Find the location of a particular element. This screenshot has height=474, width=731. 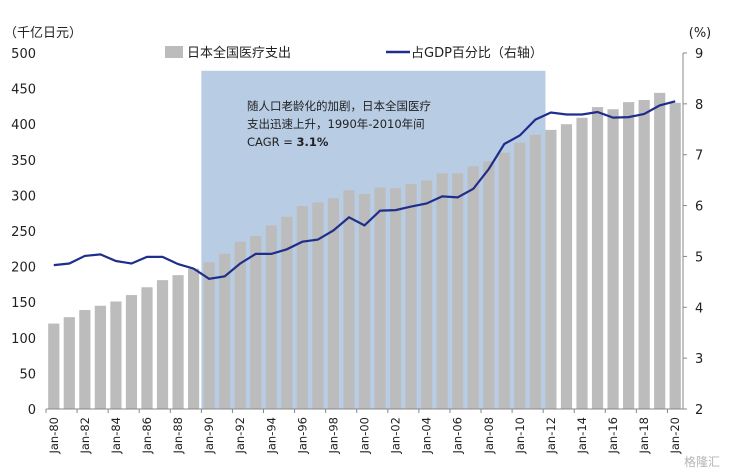

legend-bar-swatch is located at coordinates (174, 52).